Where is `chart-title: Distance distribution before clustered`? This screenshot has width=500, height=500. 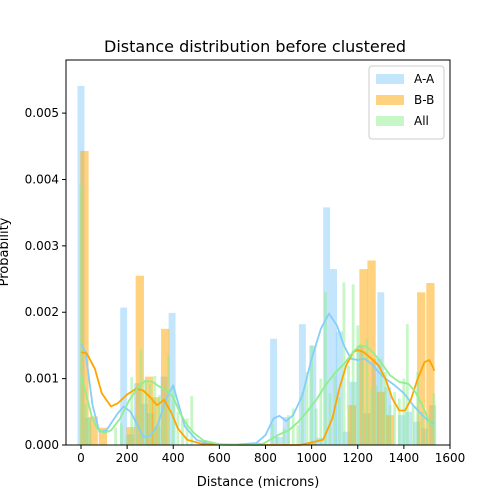
chart-title: Distance distribution before clustered is located at coordinates (255, 46).